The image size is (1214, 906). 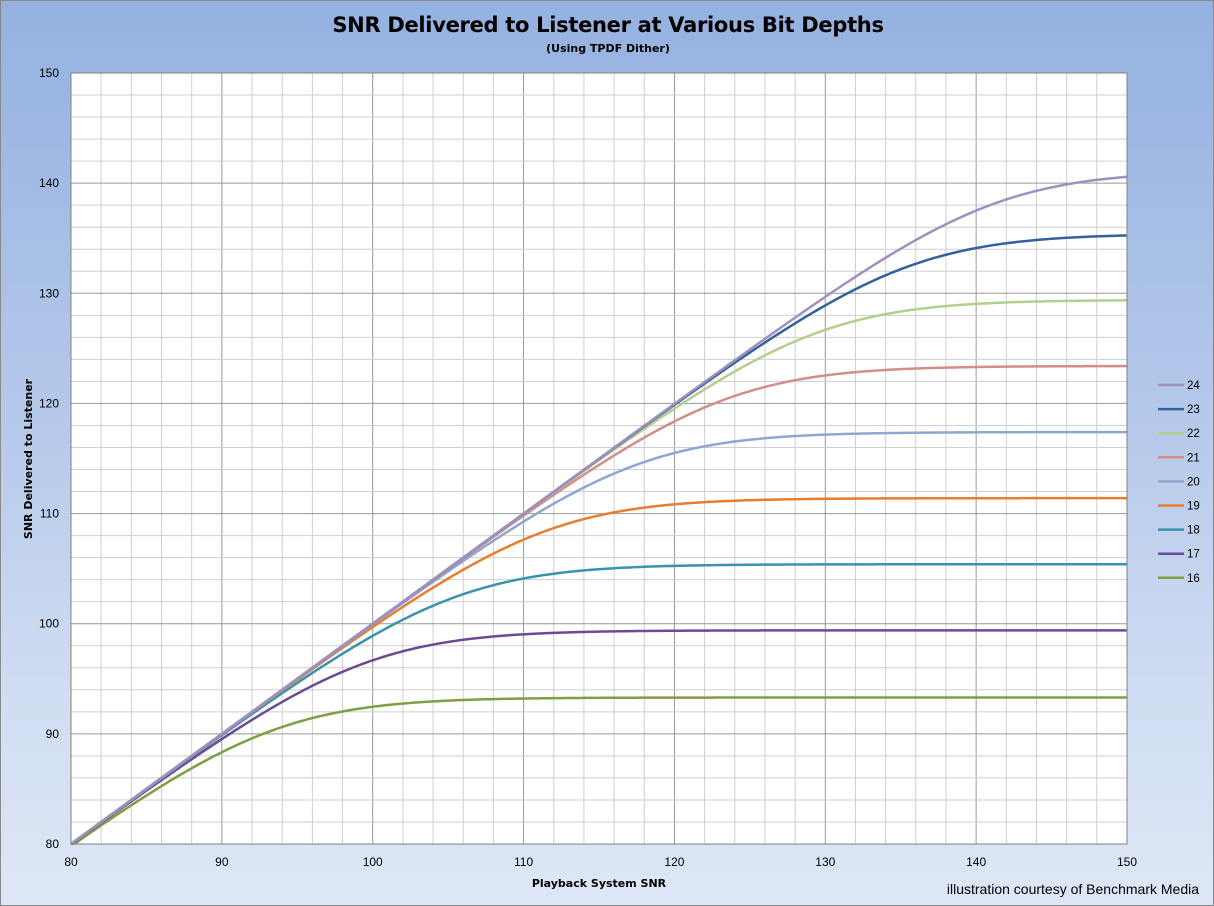 I want to click on y-tick-label: 90, so click(x=53, y=734).